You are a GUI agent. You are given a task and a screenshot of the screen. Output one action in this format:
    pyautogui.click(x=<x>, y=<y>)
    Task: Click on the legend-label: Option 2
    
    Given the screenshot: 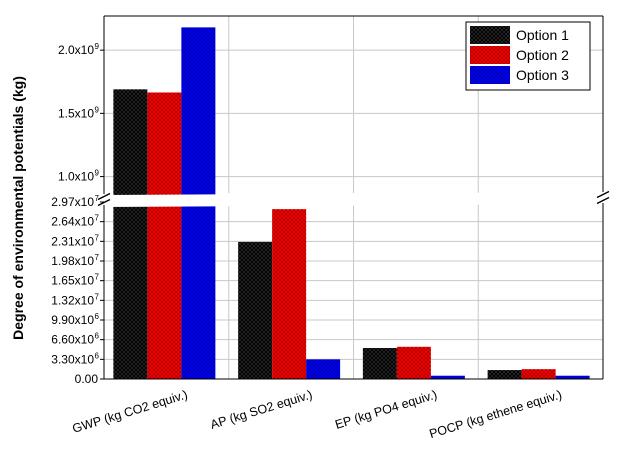 What is the action you would take?
    pyautogui.click(x=542, y=55)
    